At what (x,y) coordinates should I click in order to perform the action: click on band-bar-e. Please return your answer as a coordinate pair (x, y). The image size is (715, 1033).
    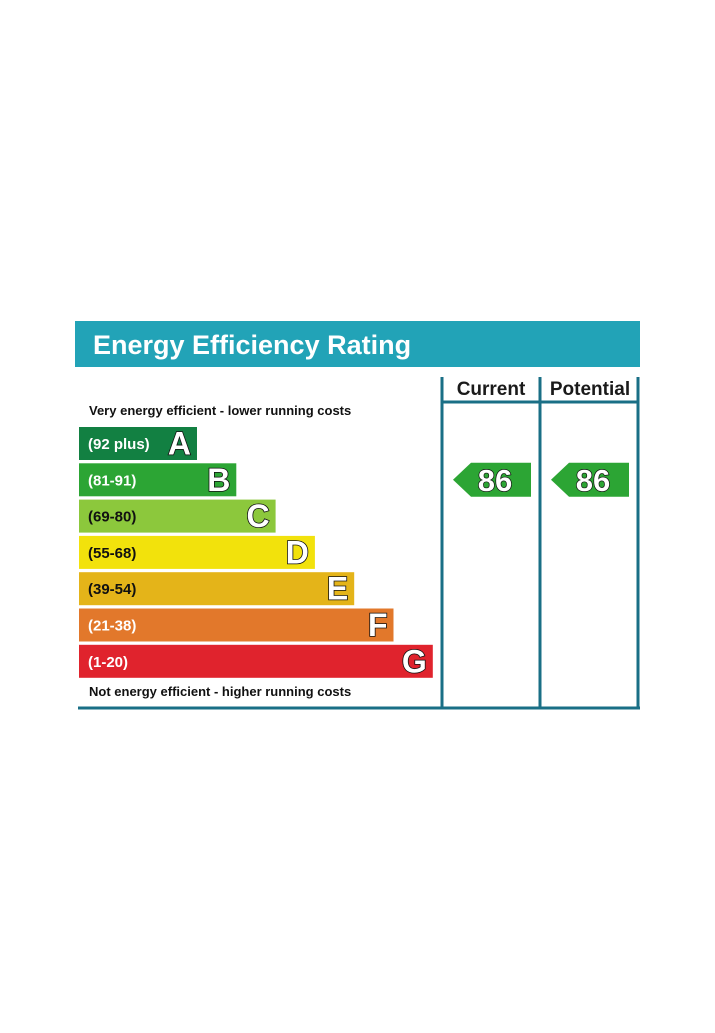
    Looking at the image, I should click on (217, 589).